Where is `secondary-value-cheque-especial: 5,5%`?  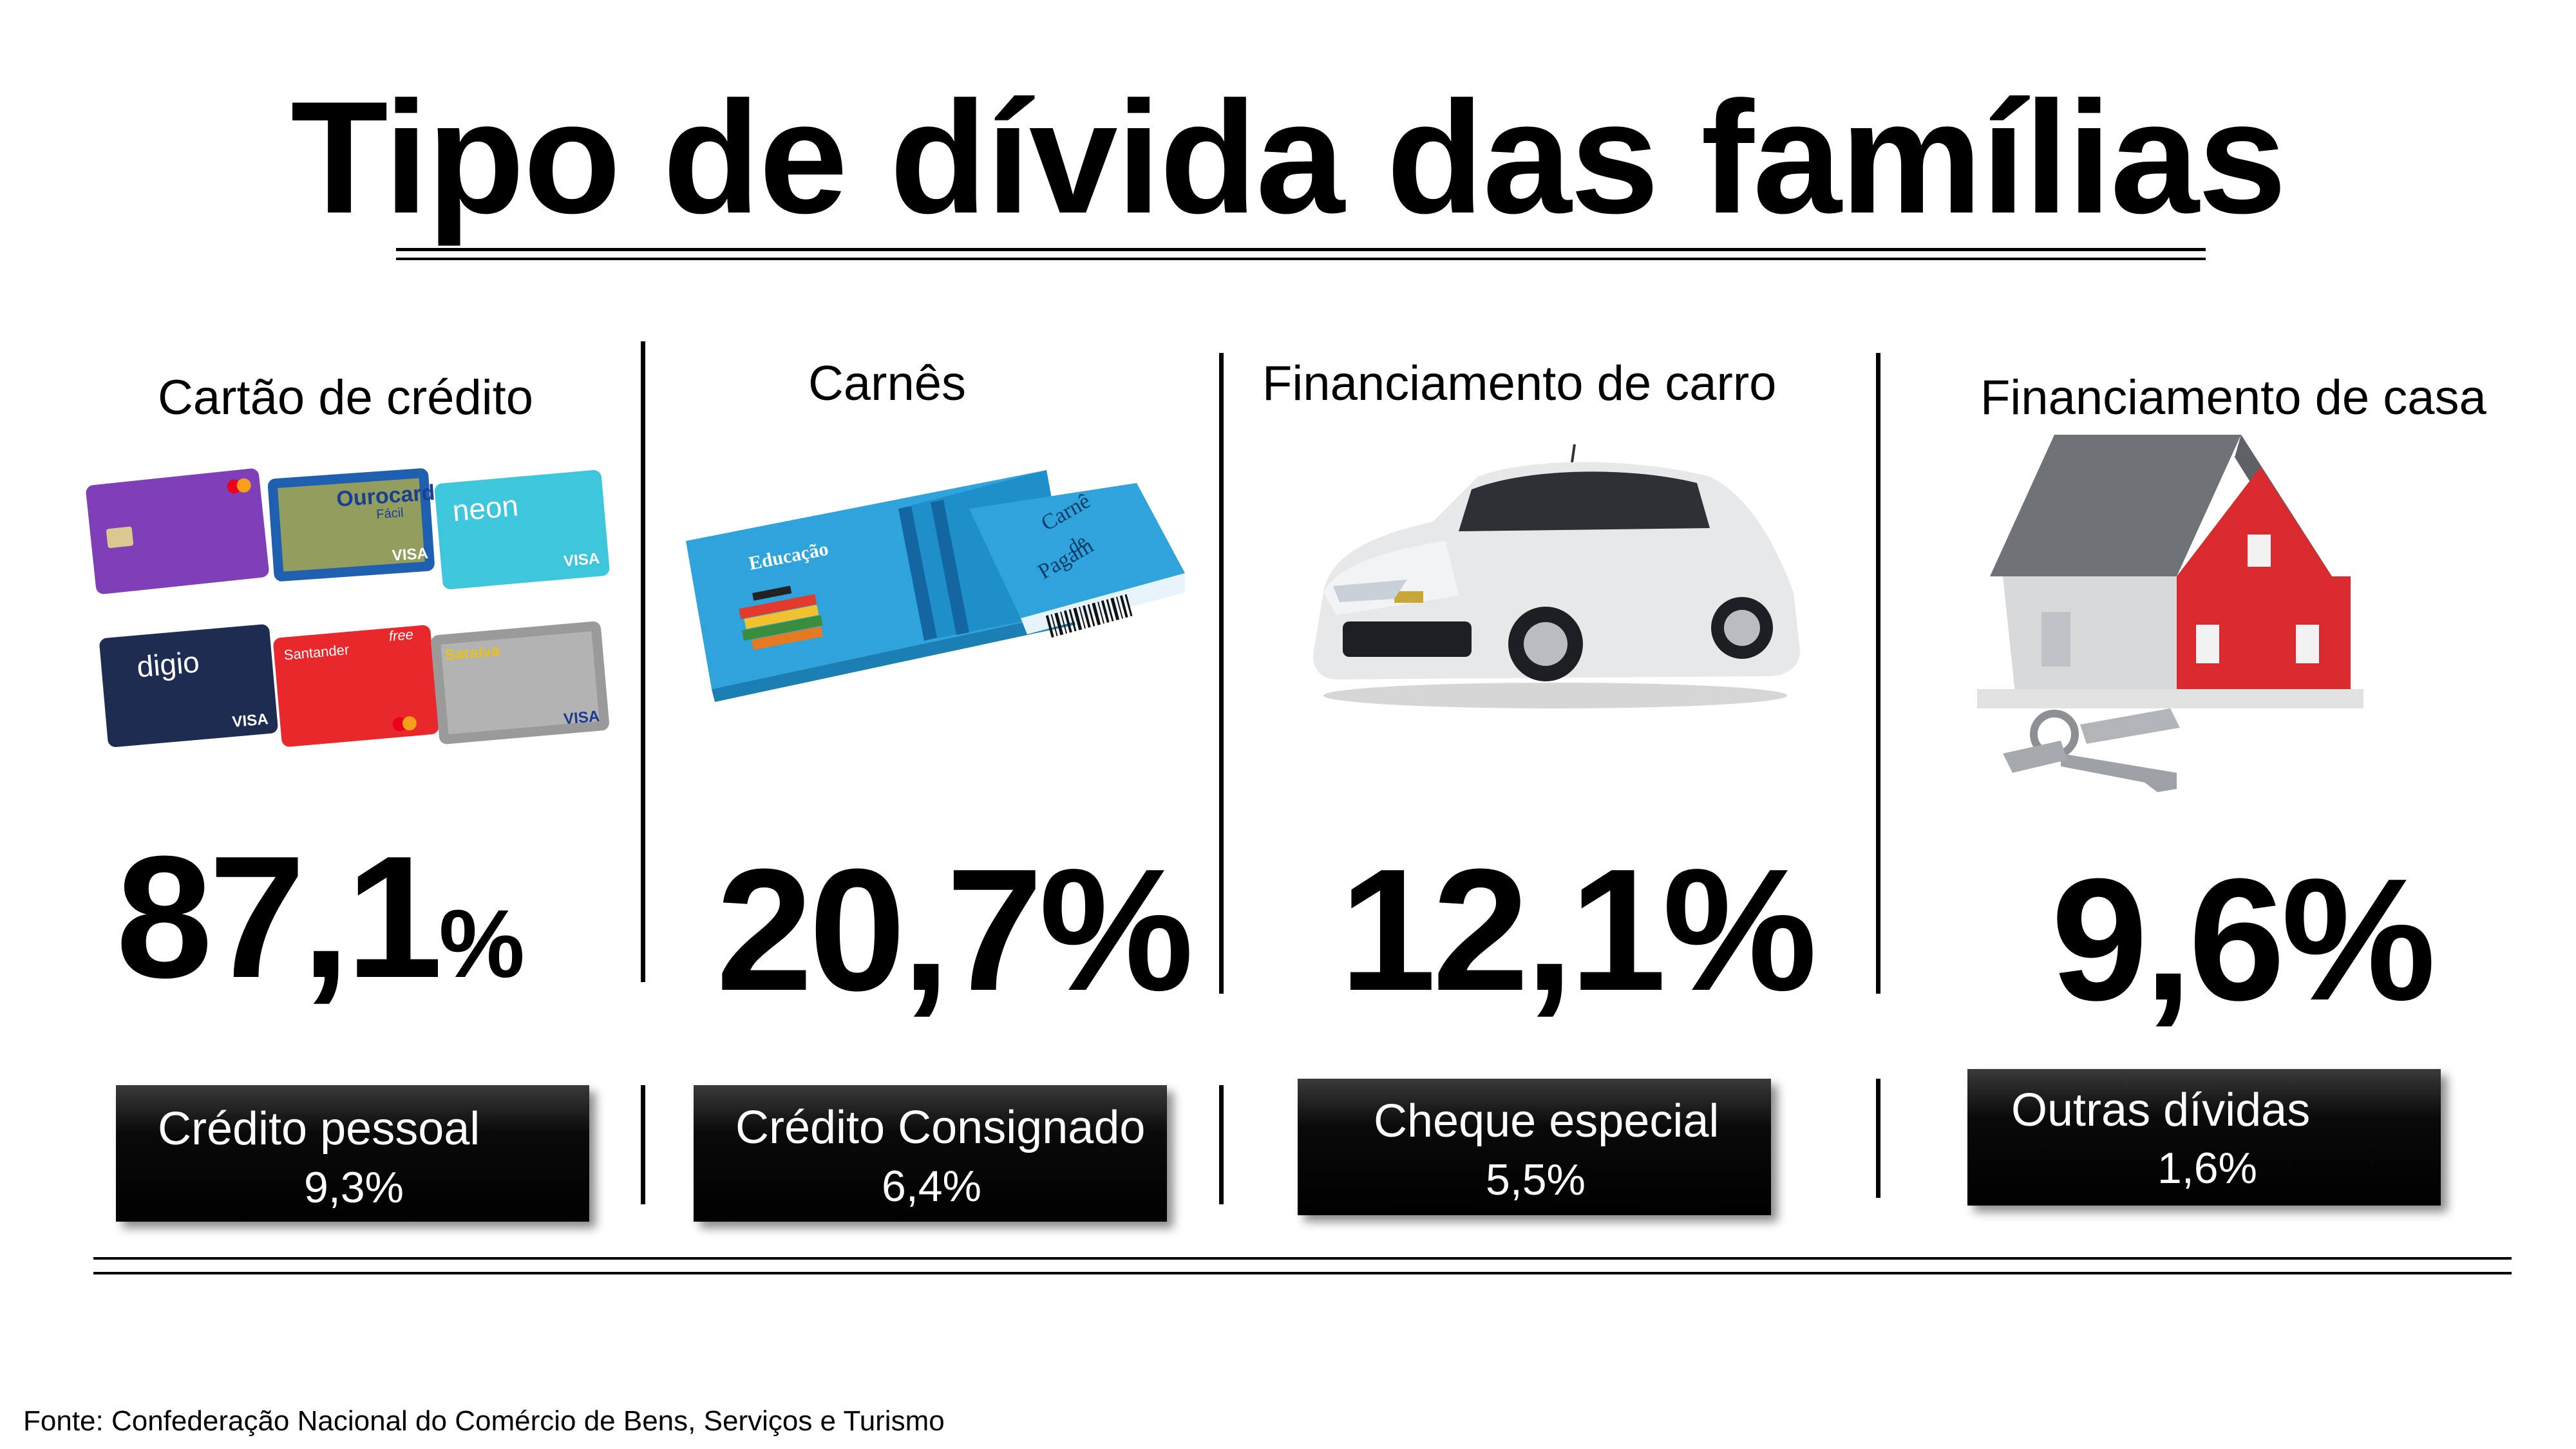 secondary-value-cheque-especial: 5,5% is located at coordinates (1536, 1179).